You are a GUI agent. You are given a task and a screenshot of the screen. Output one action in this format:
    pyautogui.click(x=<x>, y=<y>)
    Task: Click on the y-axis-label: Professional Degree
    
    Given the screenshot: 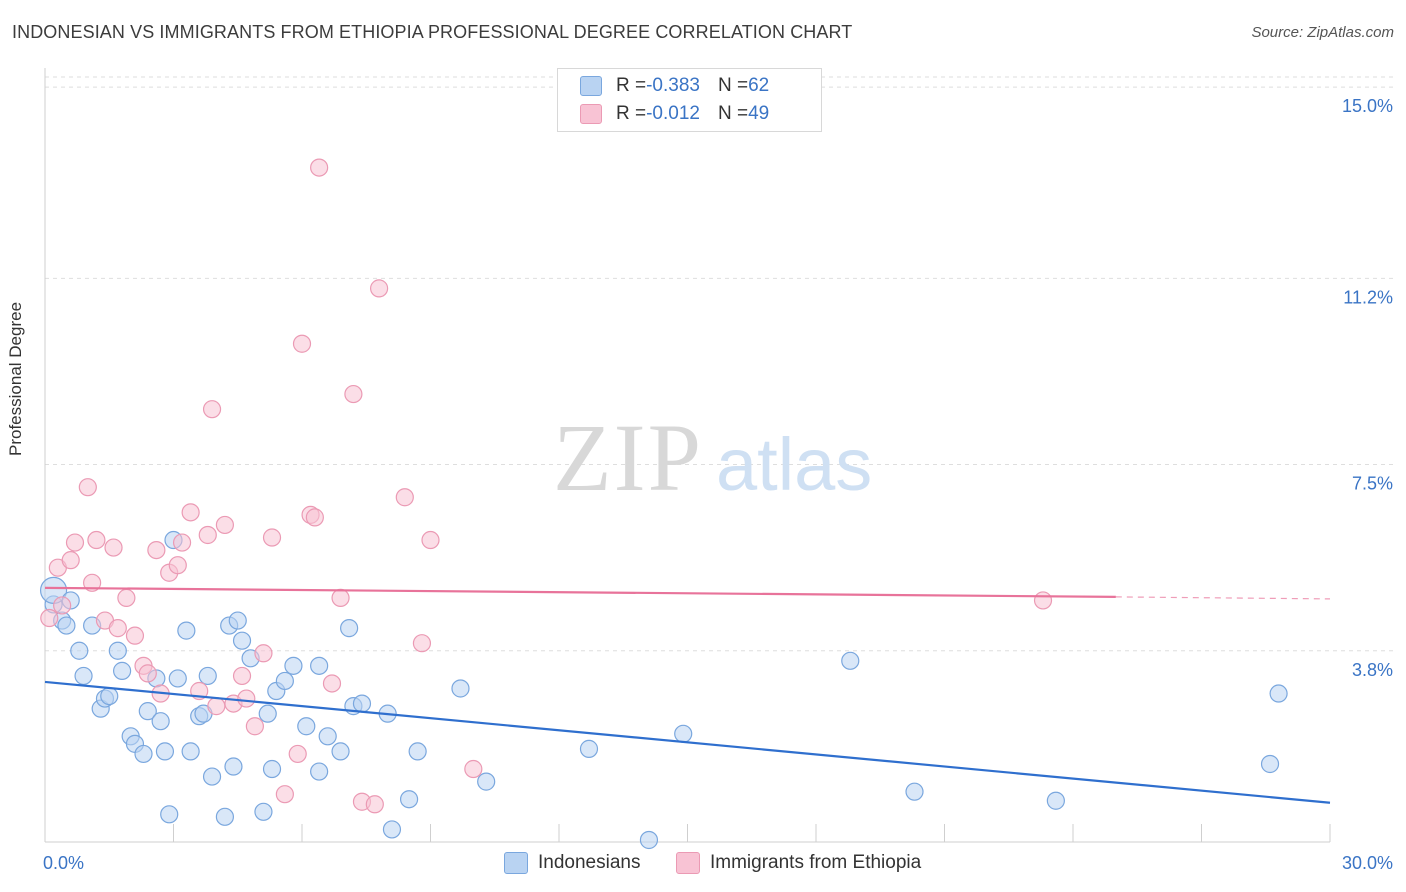 What is the action you would take?
    pyautogui.click(x=15, y=378)
    